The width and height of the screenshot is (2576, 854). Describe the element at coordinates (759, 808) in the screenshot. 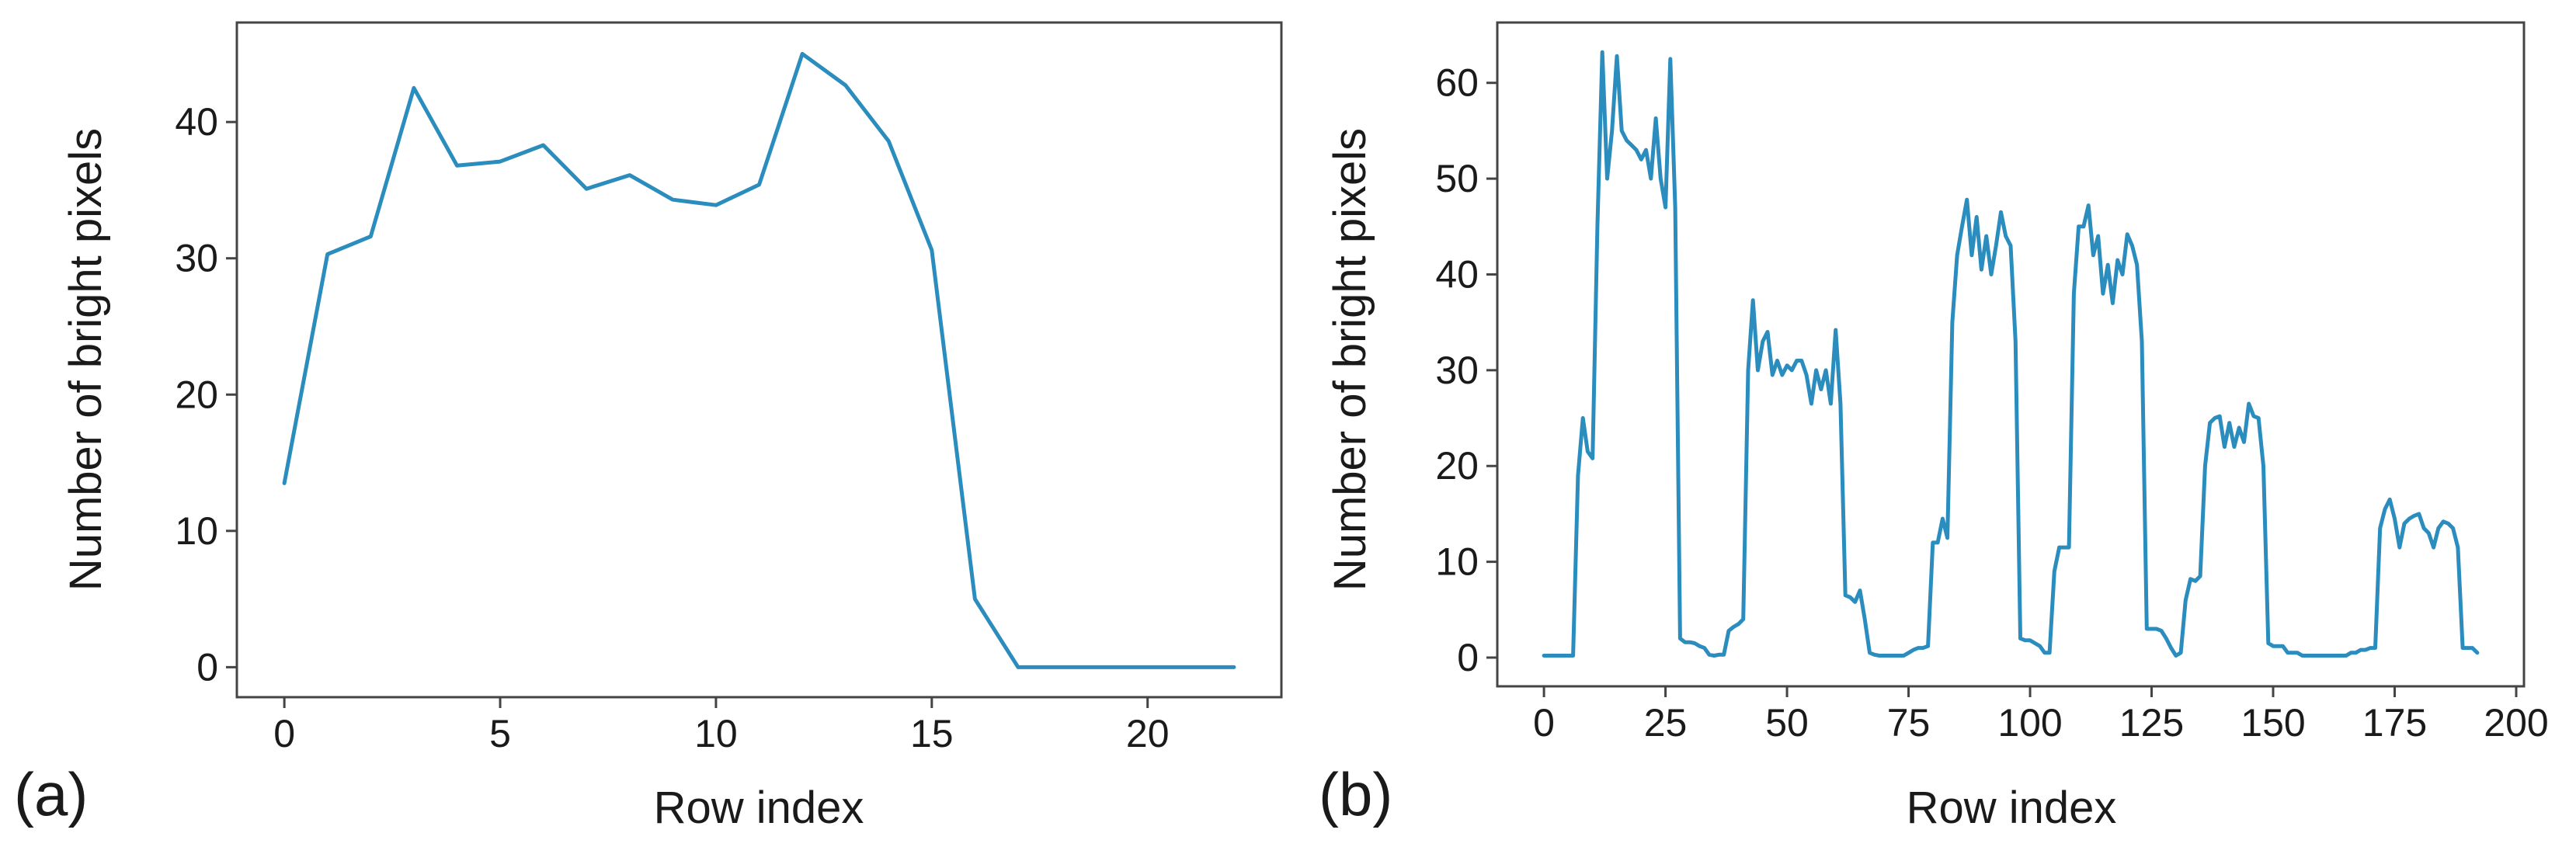

I see `panel-a-x-axis-label: Row index` at that location.